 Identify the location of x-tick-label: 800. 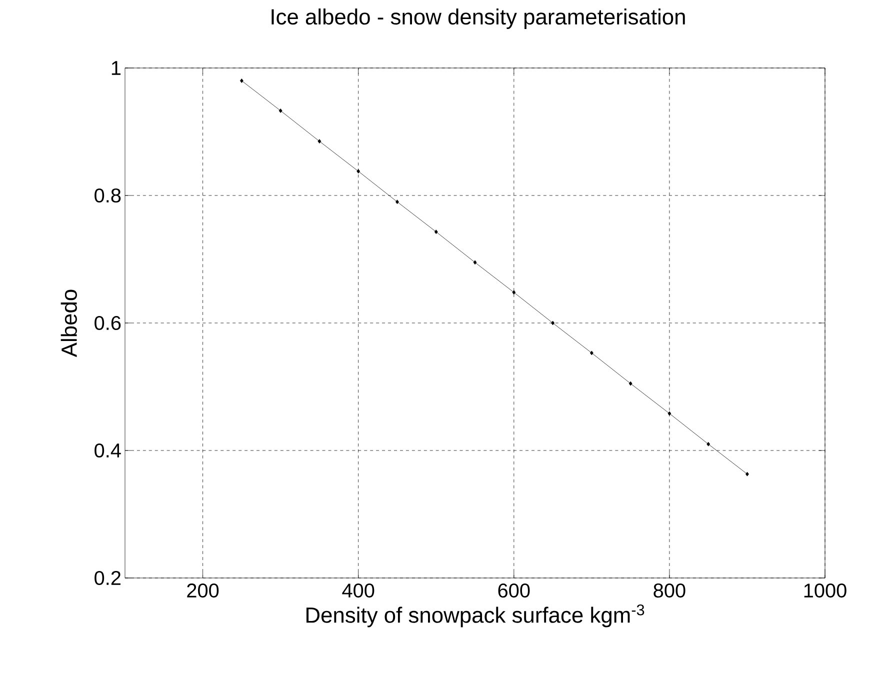
(670, 591).